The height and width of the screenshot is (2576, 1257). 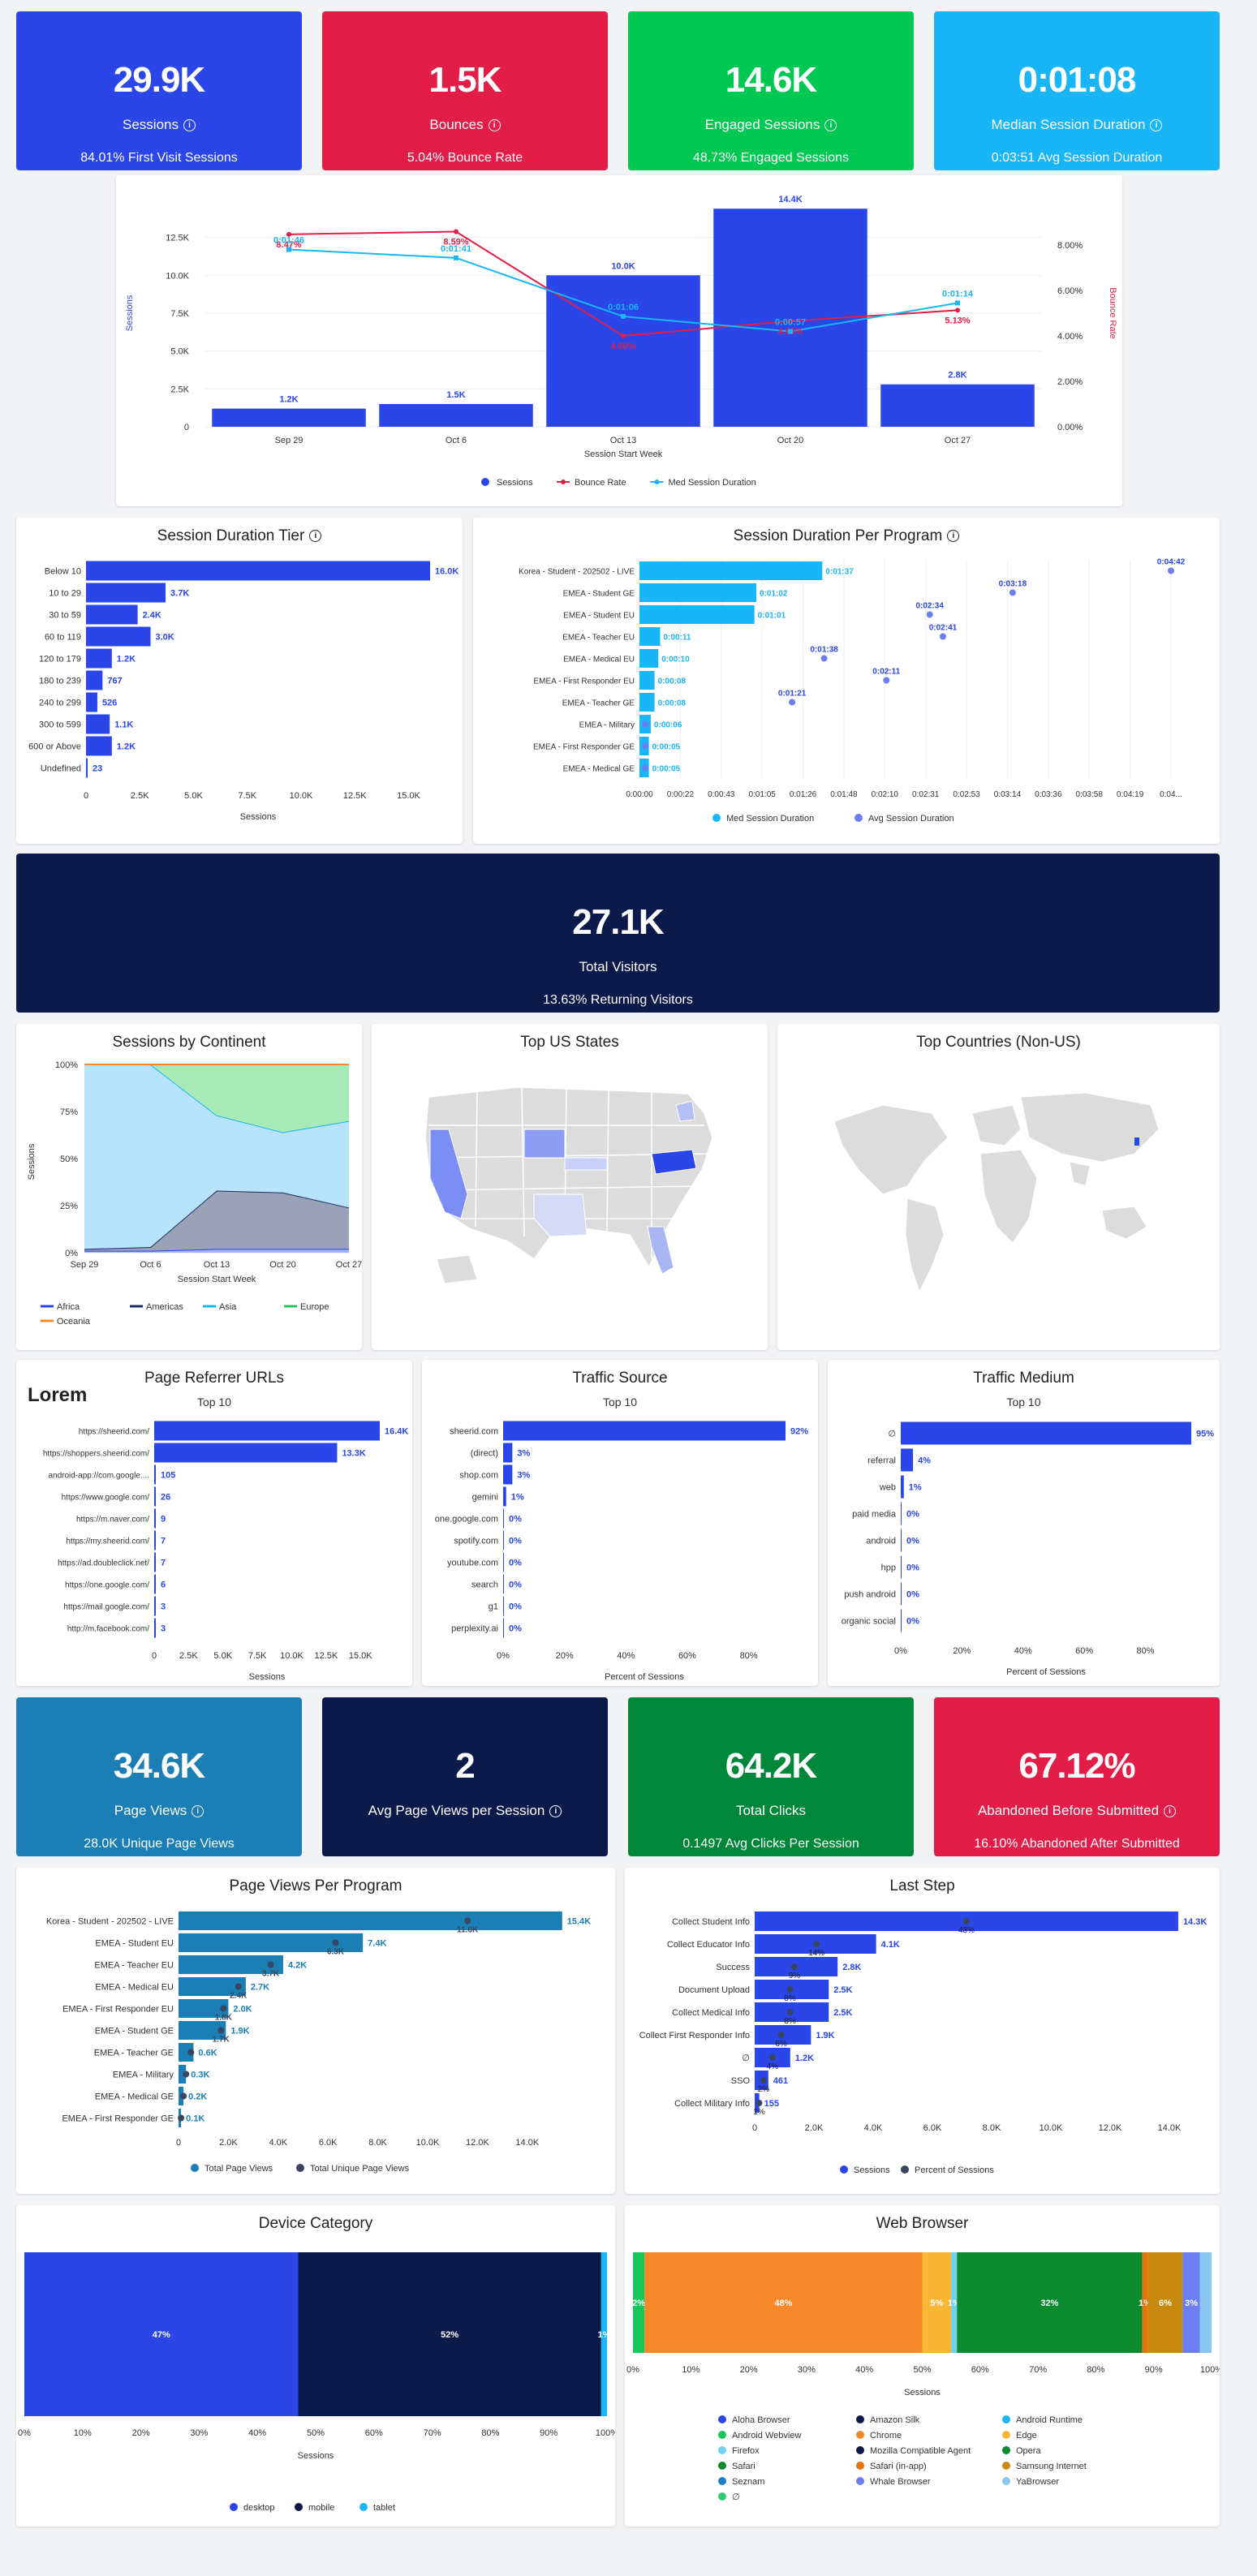 What do you see at coordinates (954, 2302) in the screenshot?
I see `segment-firefox` at bounding box center [954, 2302].